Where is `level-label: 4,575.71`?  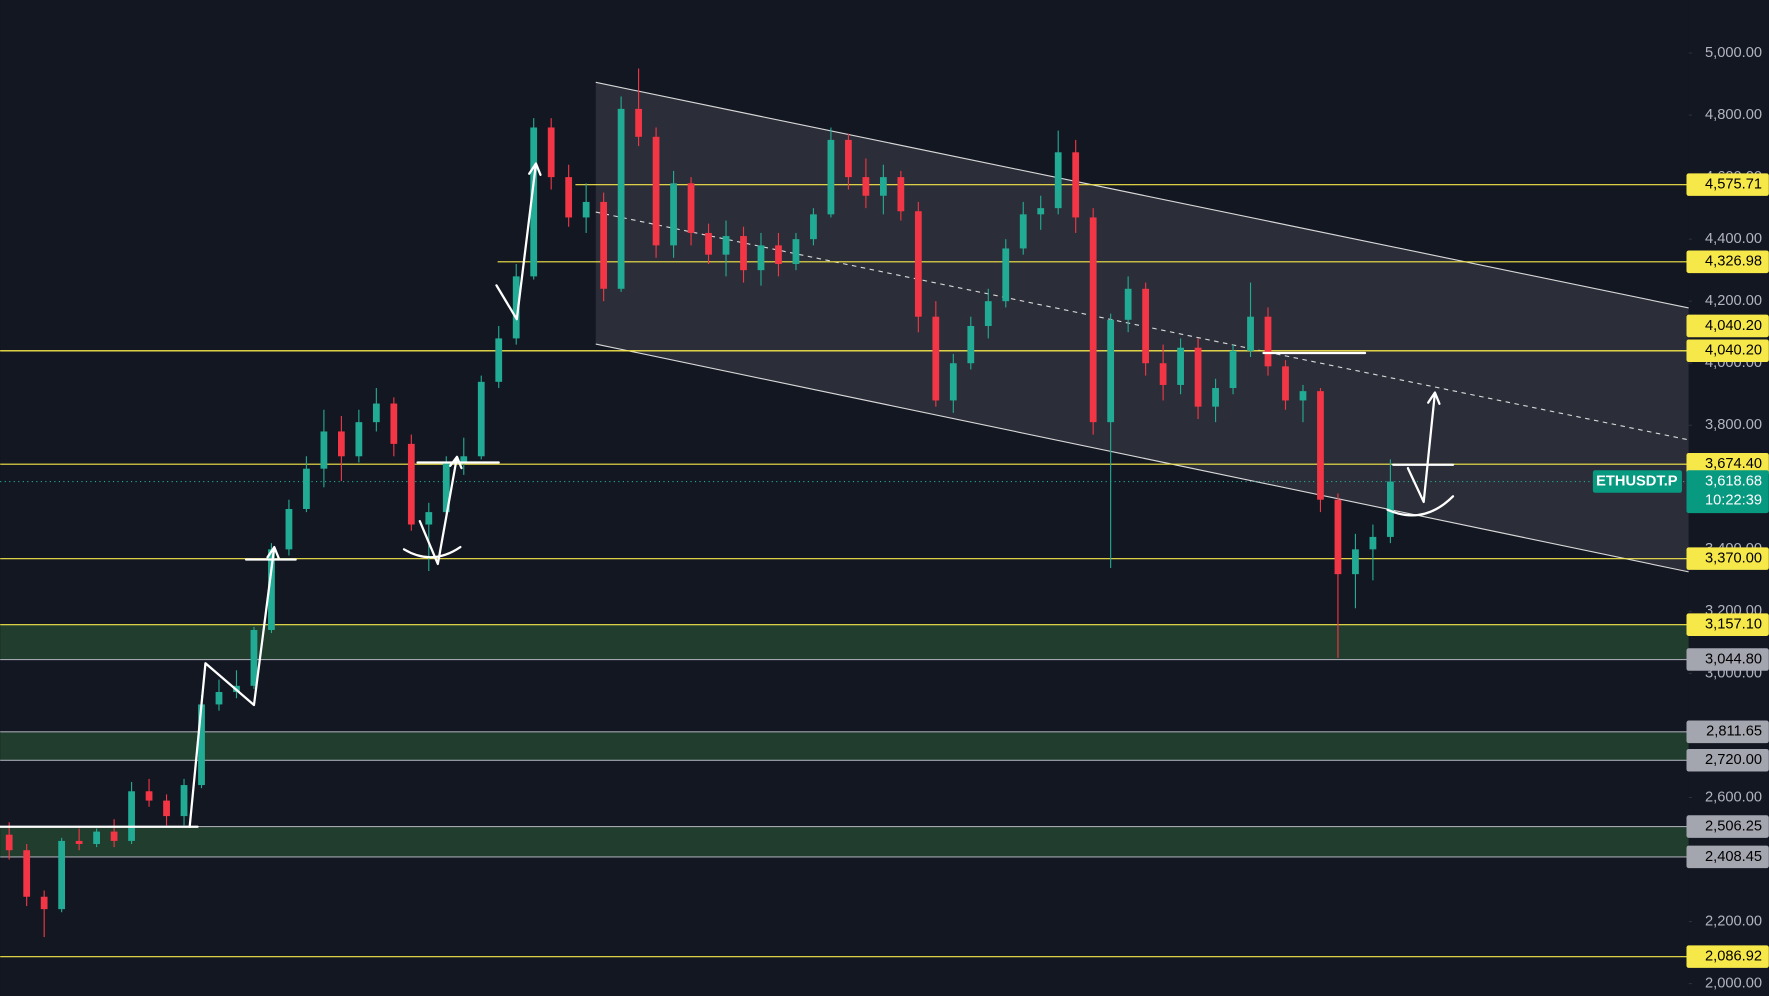
level-label: 4,575.71 is located at coordinates (1733, 185).